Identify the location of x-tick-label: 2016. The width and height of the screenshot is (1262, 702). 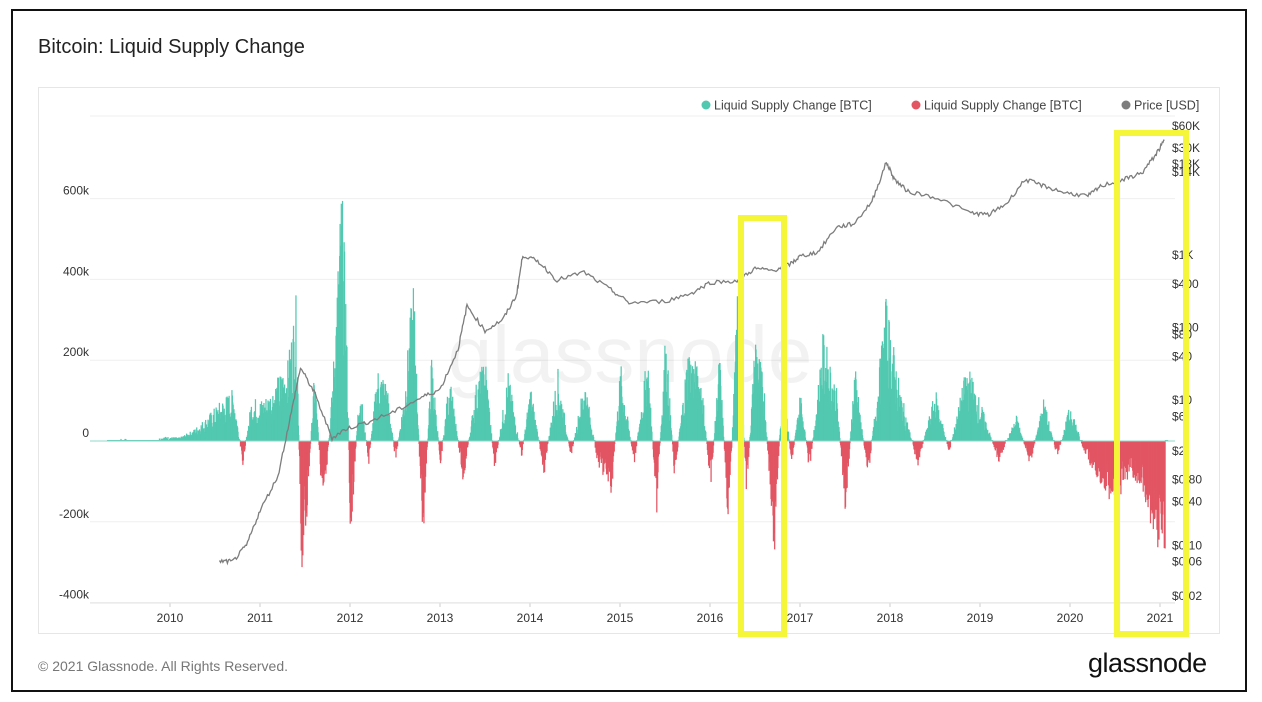
(710, 618).